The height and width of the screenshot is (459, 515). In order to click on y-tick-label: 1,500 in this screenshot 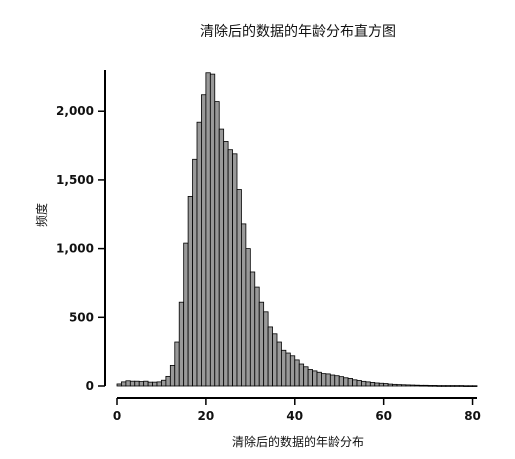, I will do `click(75, 180)`.